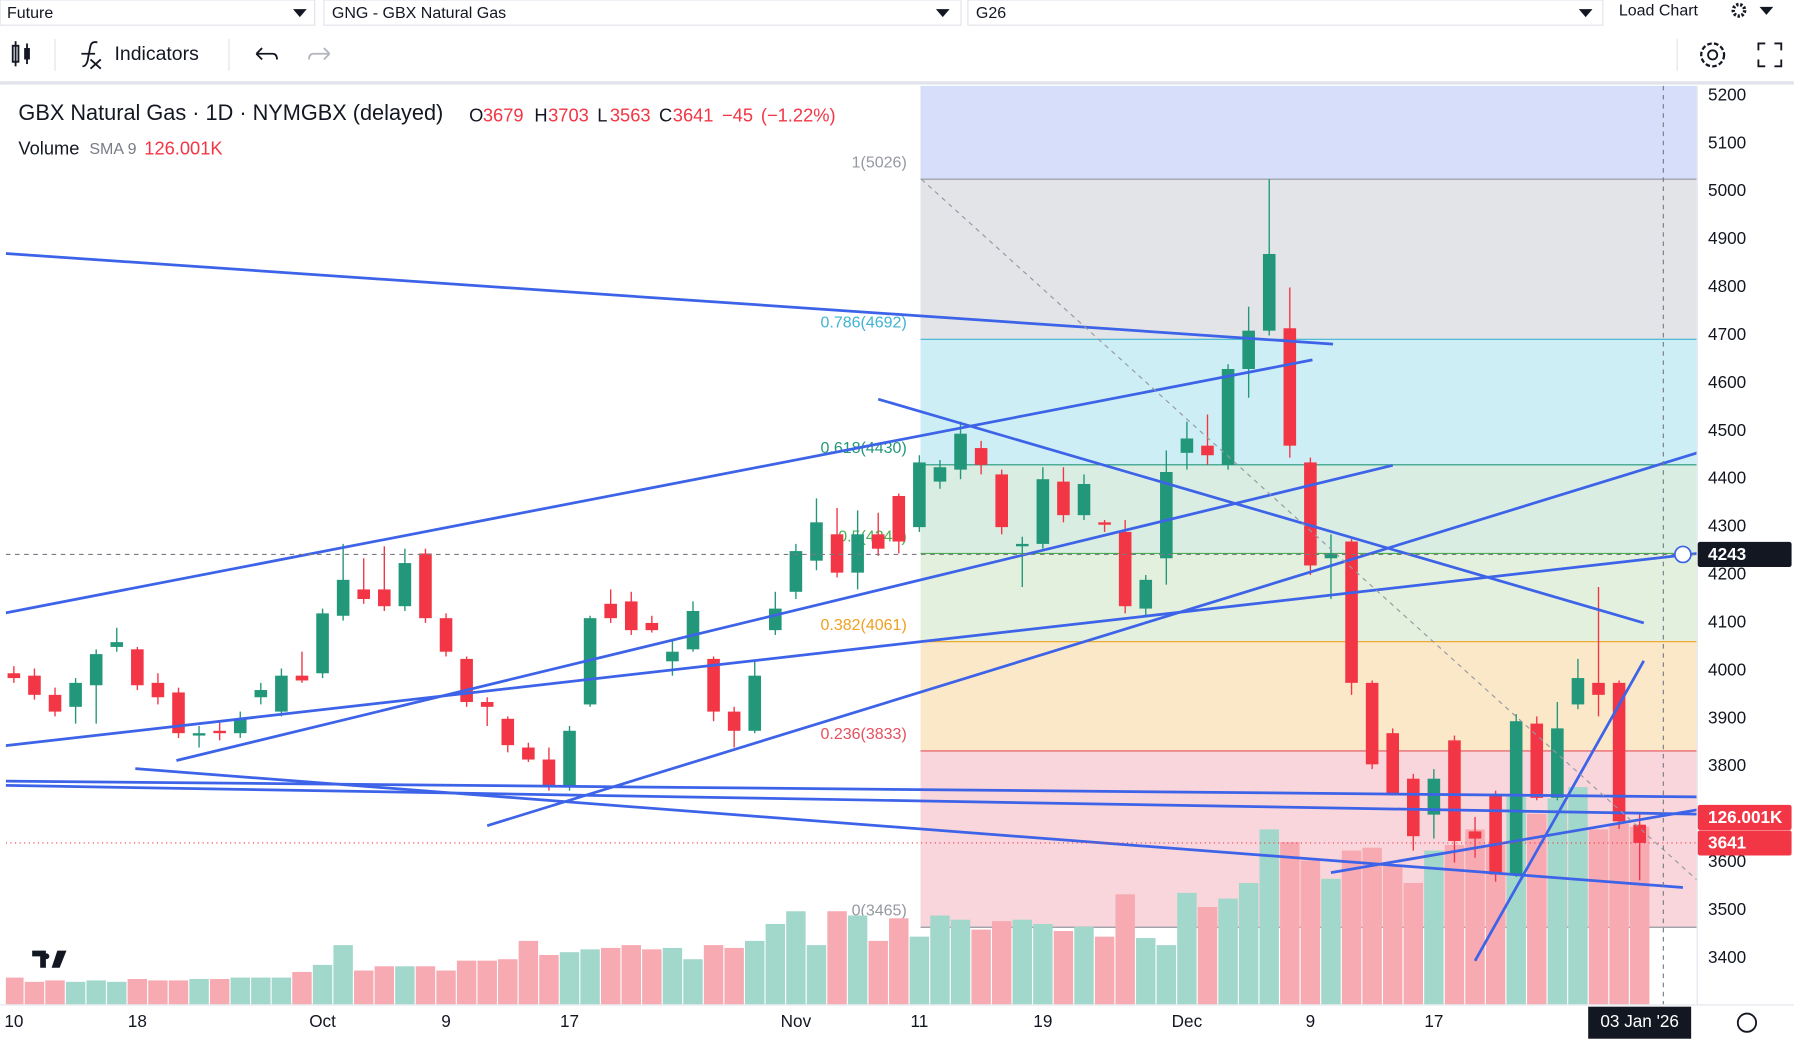  I want to click on crosshair-price-tag: 4243, so click(1727, 554).